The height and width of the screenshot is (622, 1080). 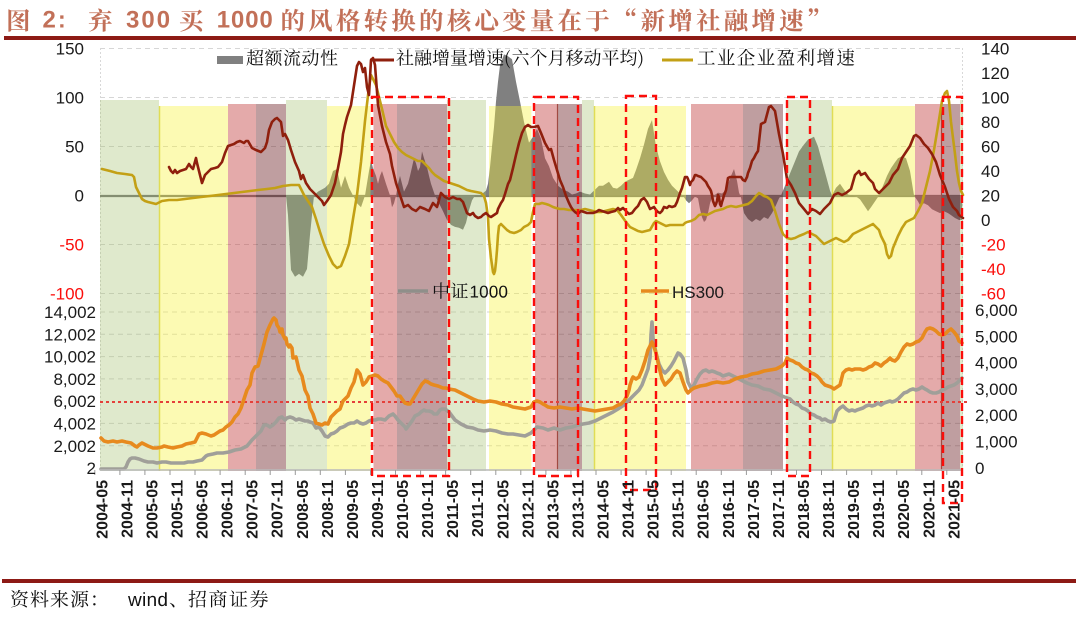 What do you see at coordinates (995, 49) in the screenshot?
I see `svg-text: 140` at bounding box center [995, 49].